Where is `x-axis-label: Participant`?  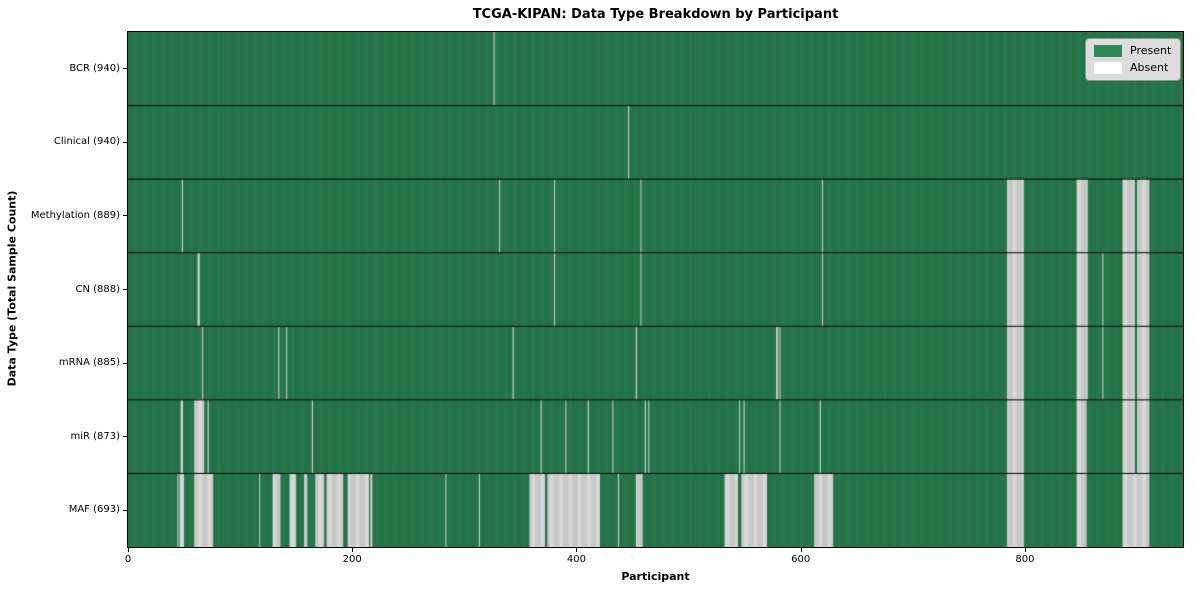
x-axis-label: Participant is located at coordinates (655, 576).